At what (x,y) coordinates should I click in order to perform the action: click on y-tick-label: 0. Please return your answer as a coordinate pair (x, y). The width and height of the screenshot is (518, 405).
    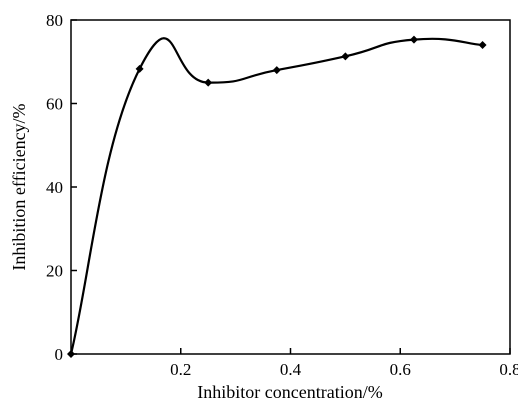
    Looking at the image, I should click on (59, 354).